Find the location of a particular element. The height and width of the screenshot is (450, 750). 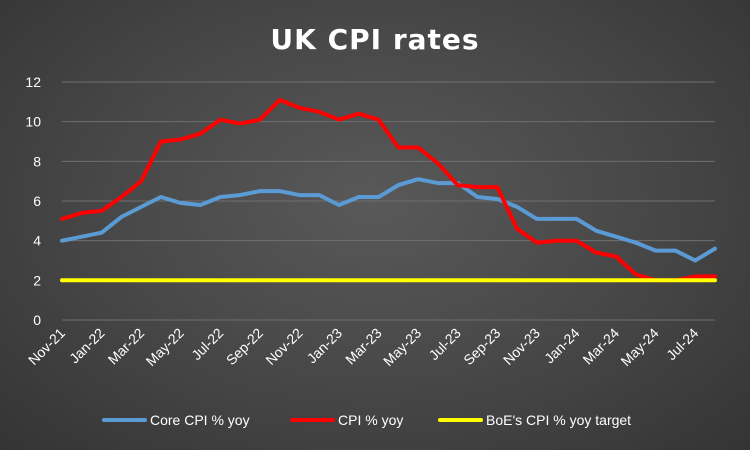

y-tick-label: 10 is located at coordinates (33, 122).